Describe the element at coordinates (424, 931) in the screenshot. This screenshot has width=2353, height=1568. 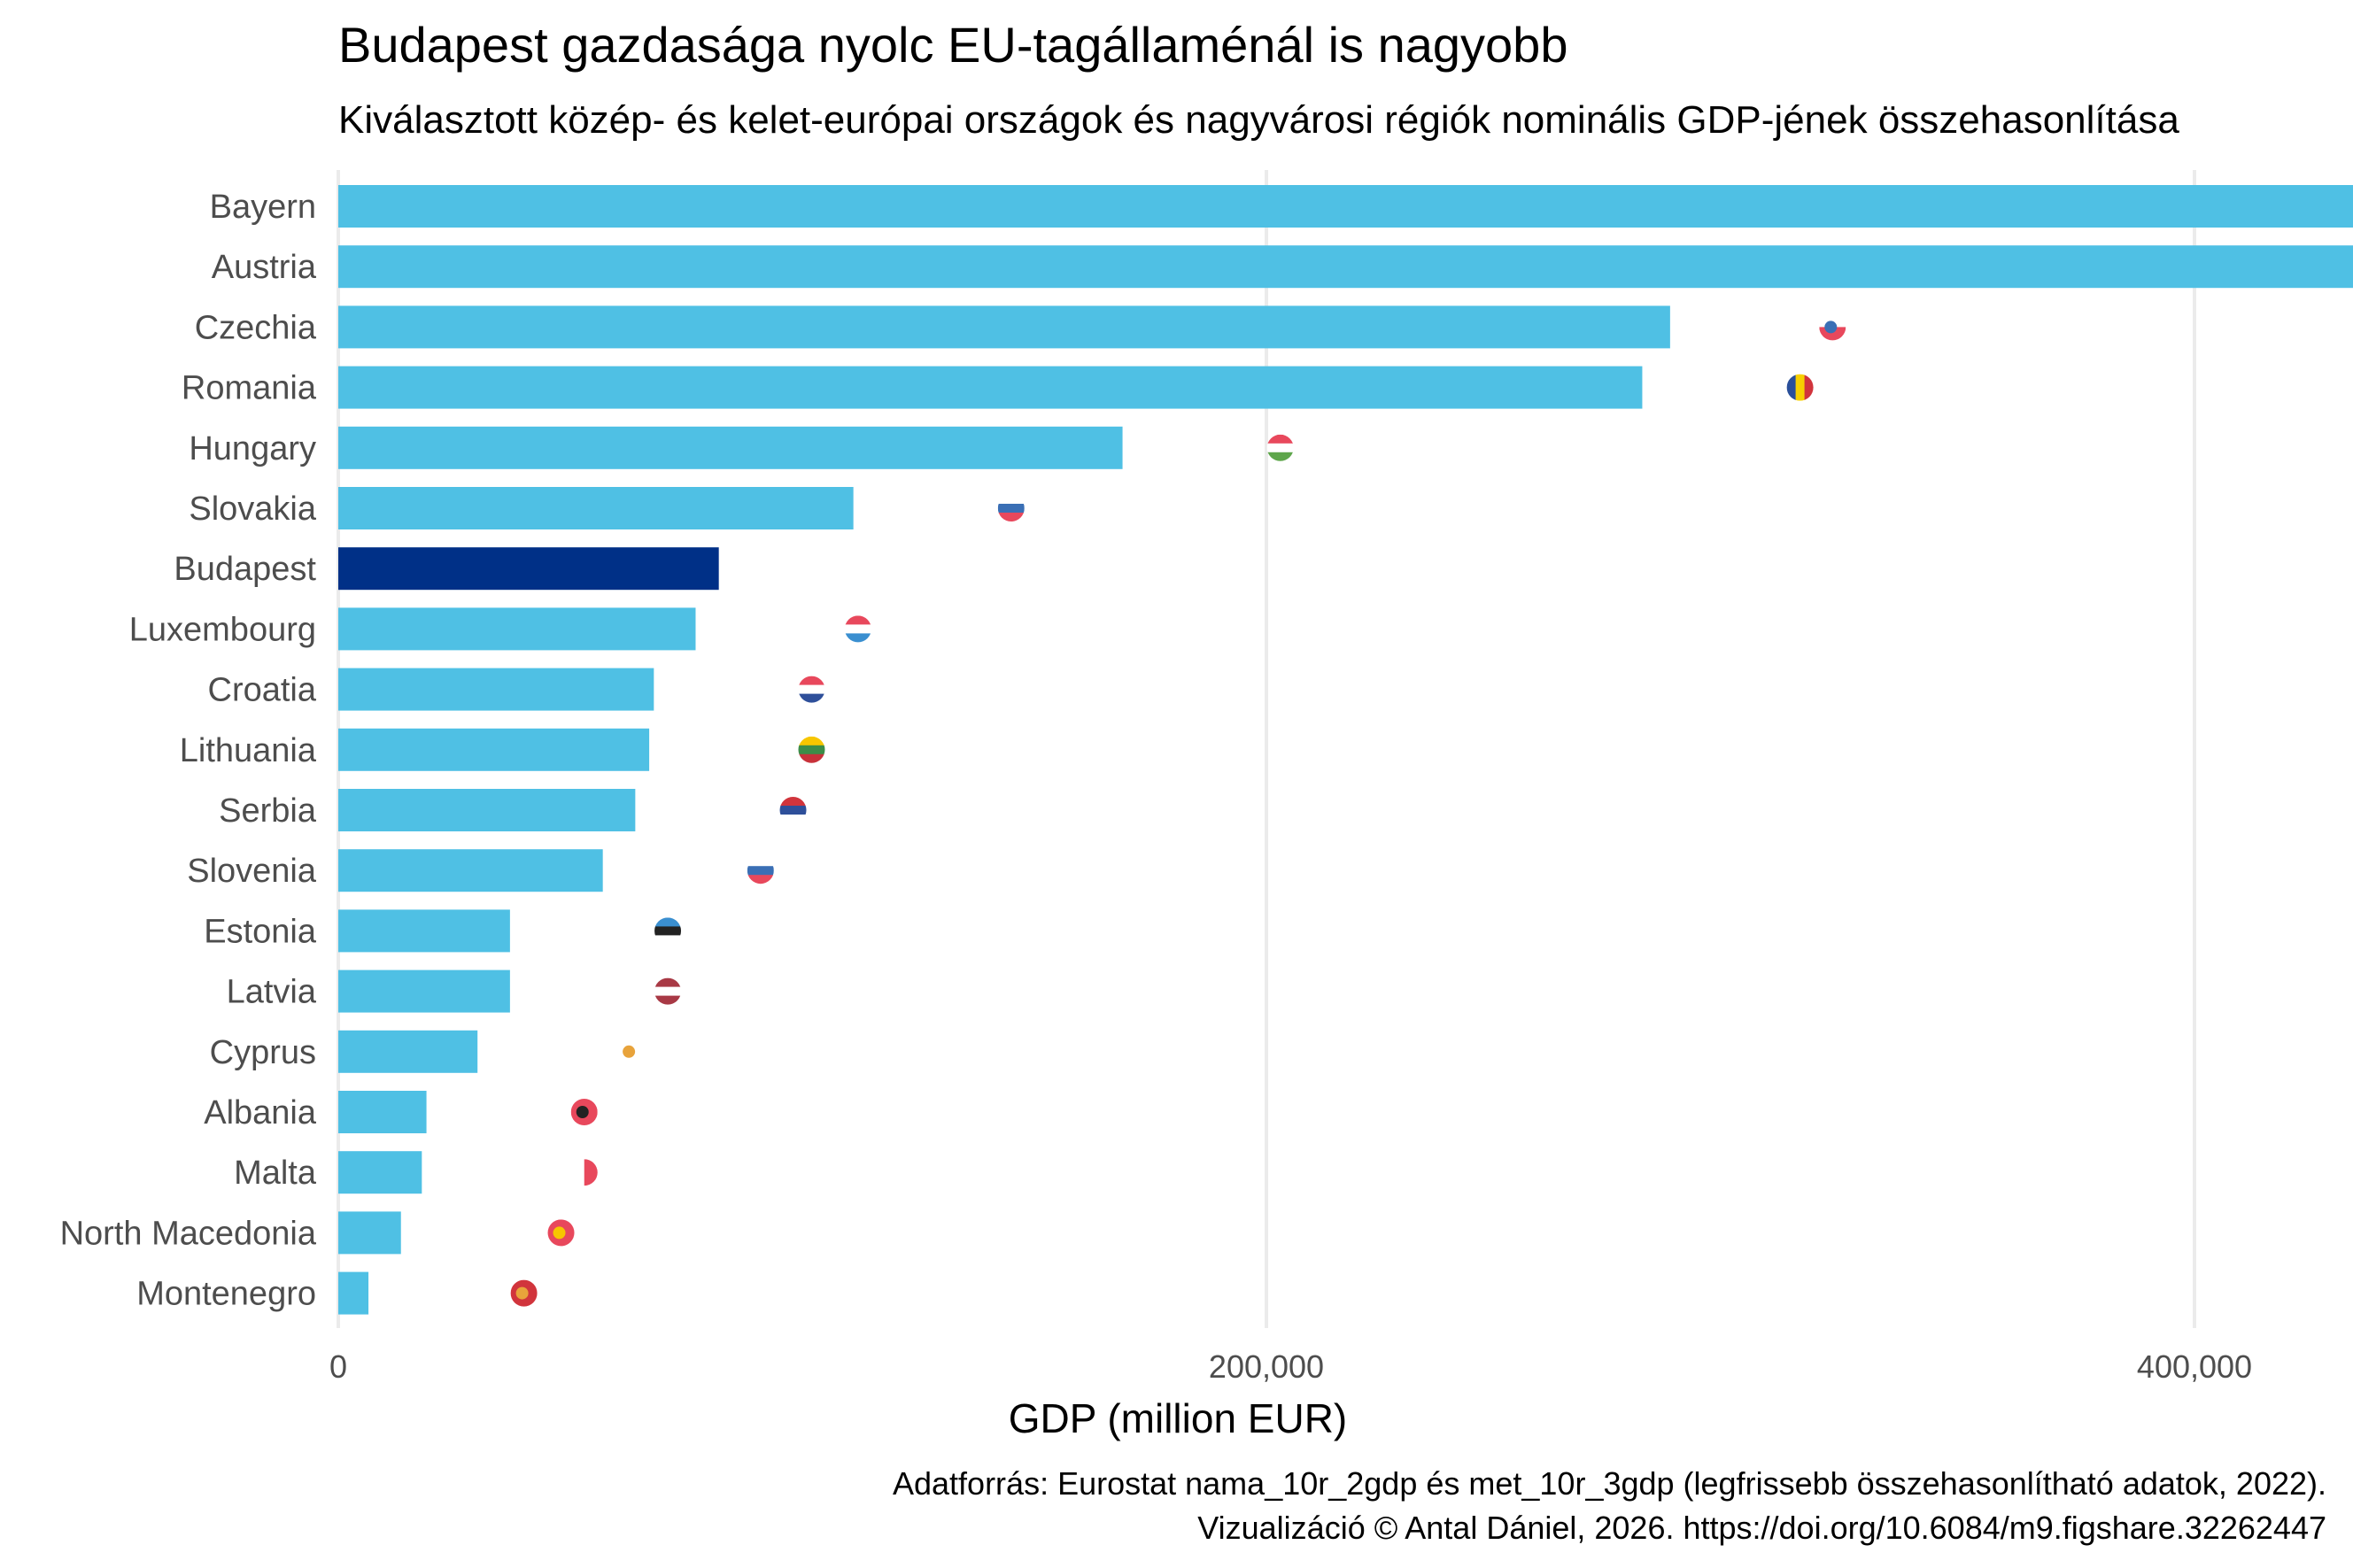
I see `bar-estonia` at that location.